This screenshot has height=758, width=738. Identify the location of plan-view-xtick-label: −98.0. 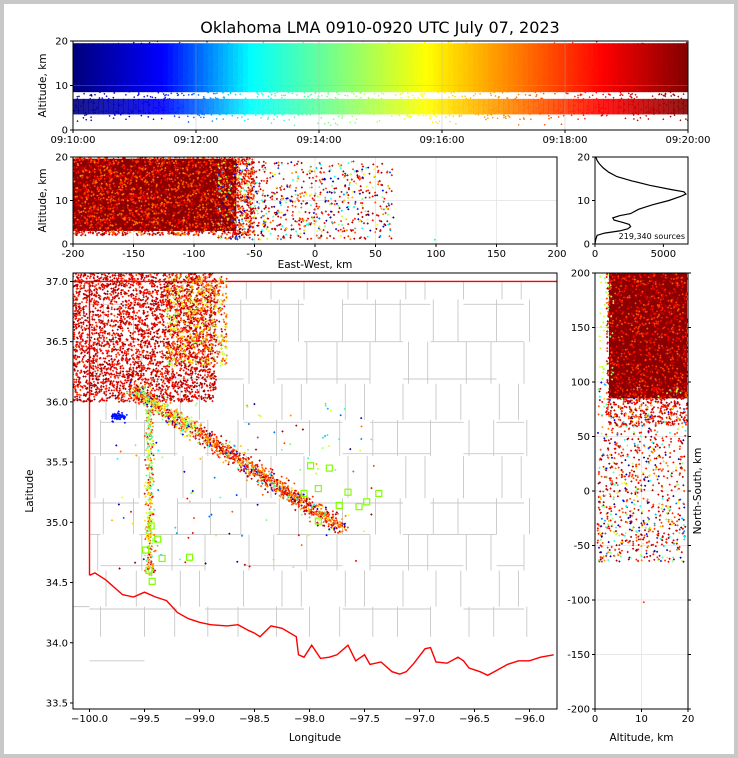
(309, 719).